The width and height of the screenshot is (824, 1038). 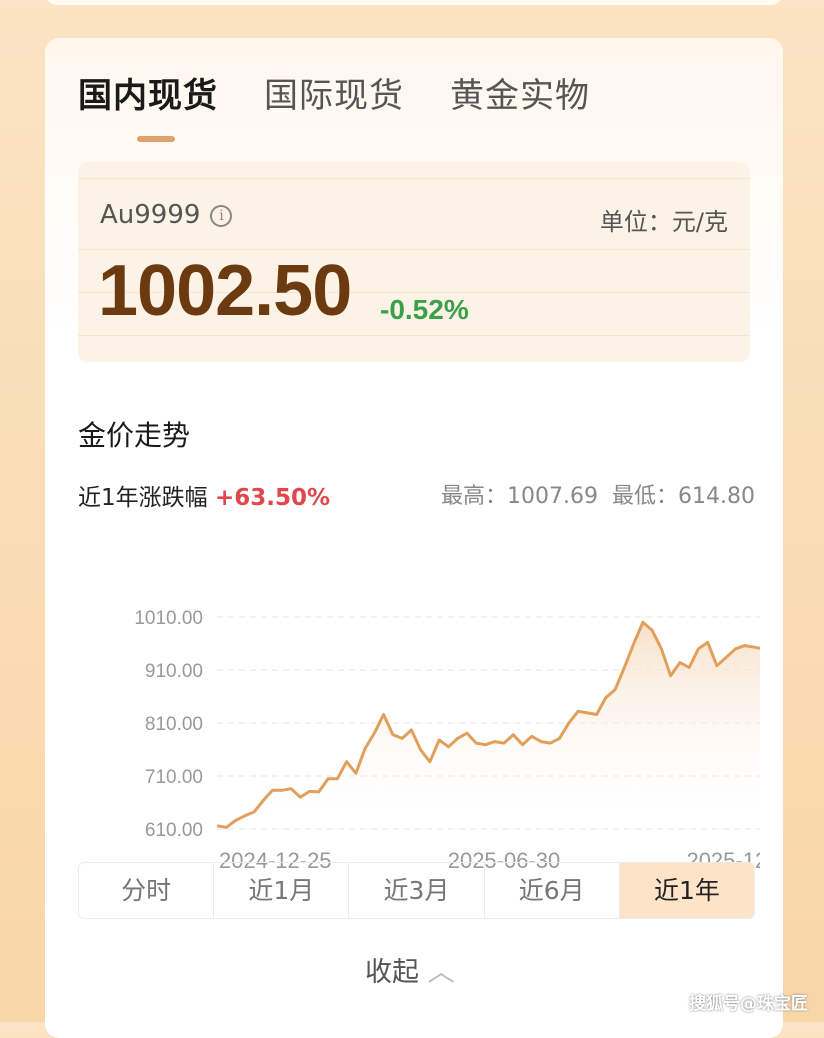 What do you see at coordinates (392, 972) in the screenshot?
I see `collapse-label: 收起` at bounding box center [392, 972].